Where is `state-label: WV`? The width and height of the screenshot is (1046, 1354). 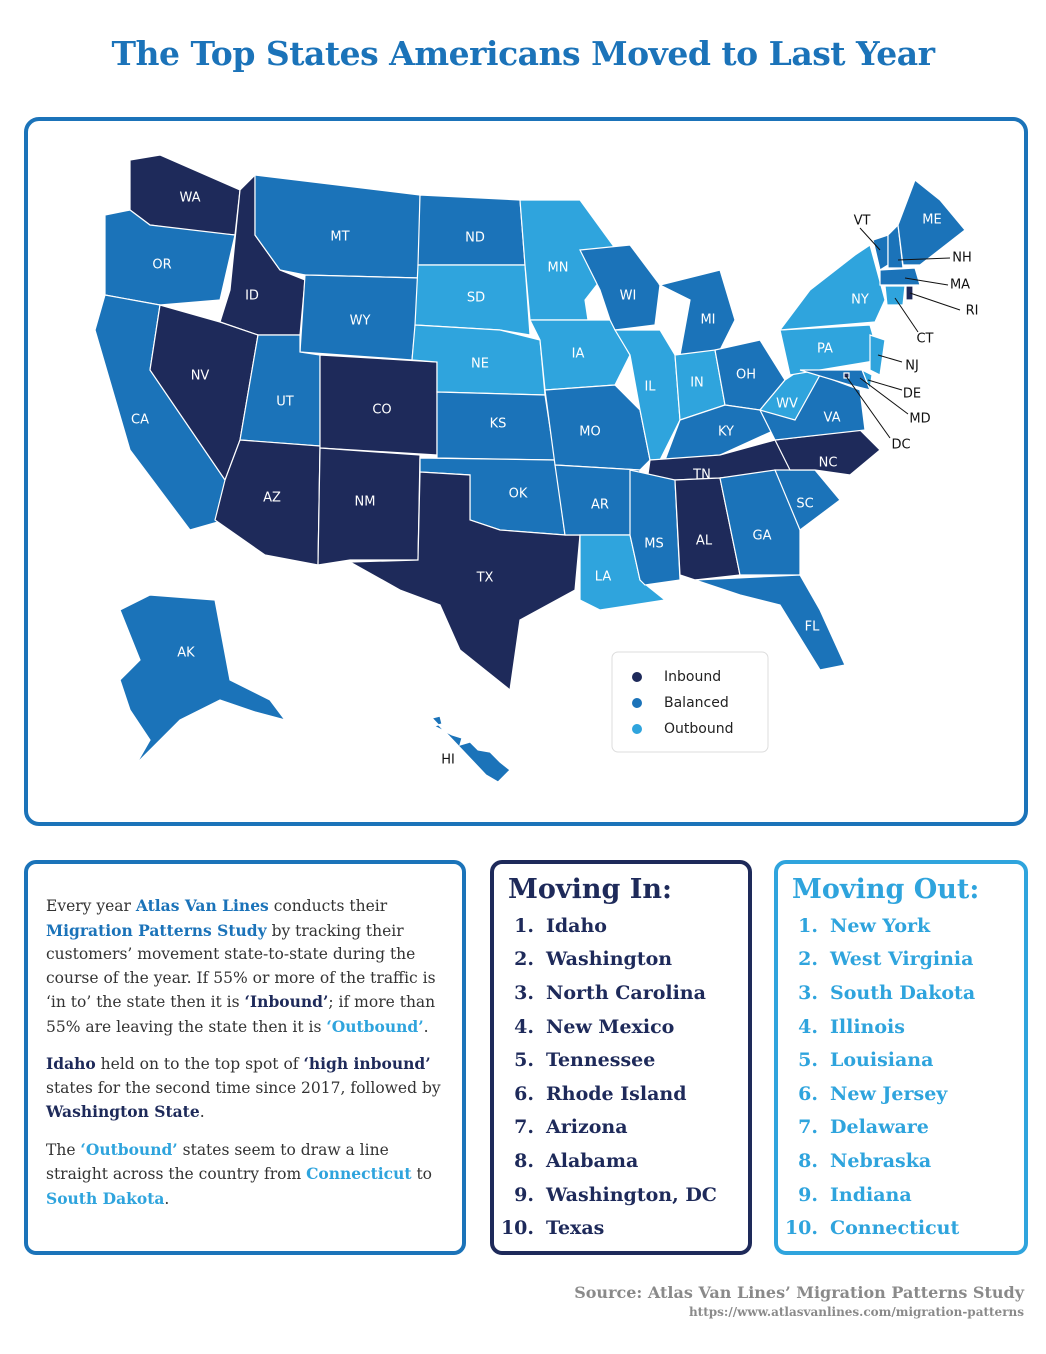 state-label: WV is located at coordinates (787, 404).